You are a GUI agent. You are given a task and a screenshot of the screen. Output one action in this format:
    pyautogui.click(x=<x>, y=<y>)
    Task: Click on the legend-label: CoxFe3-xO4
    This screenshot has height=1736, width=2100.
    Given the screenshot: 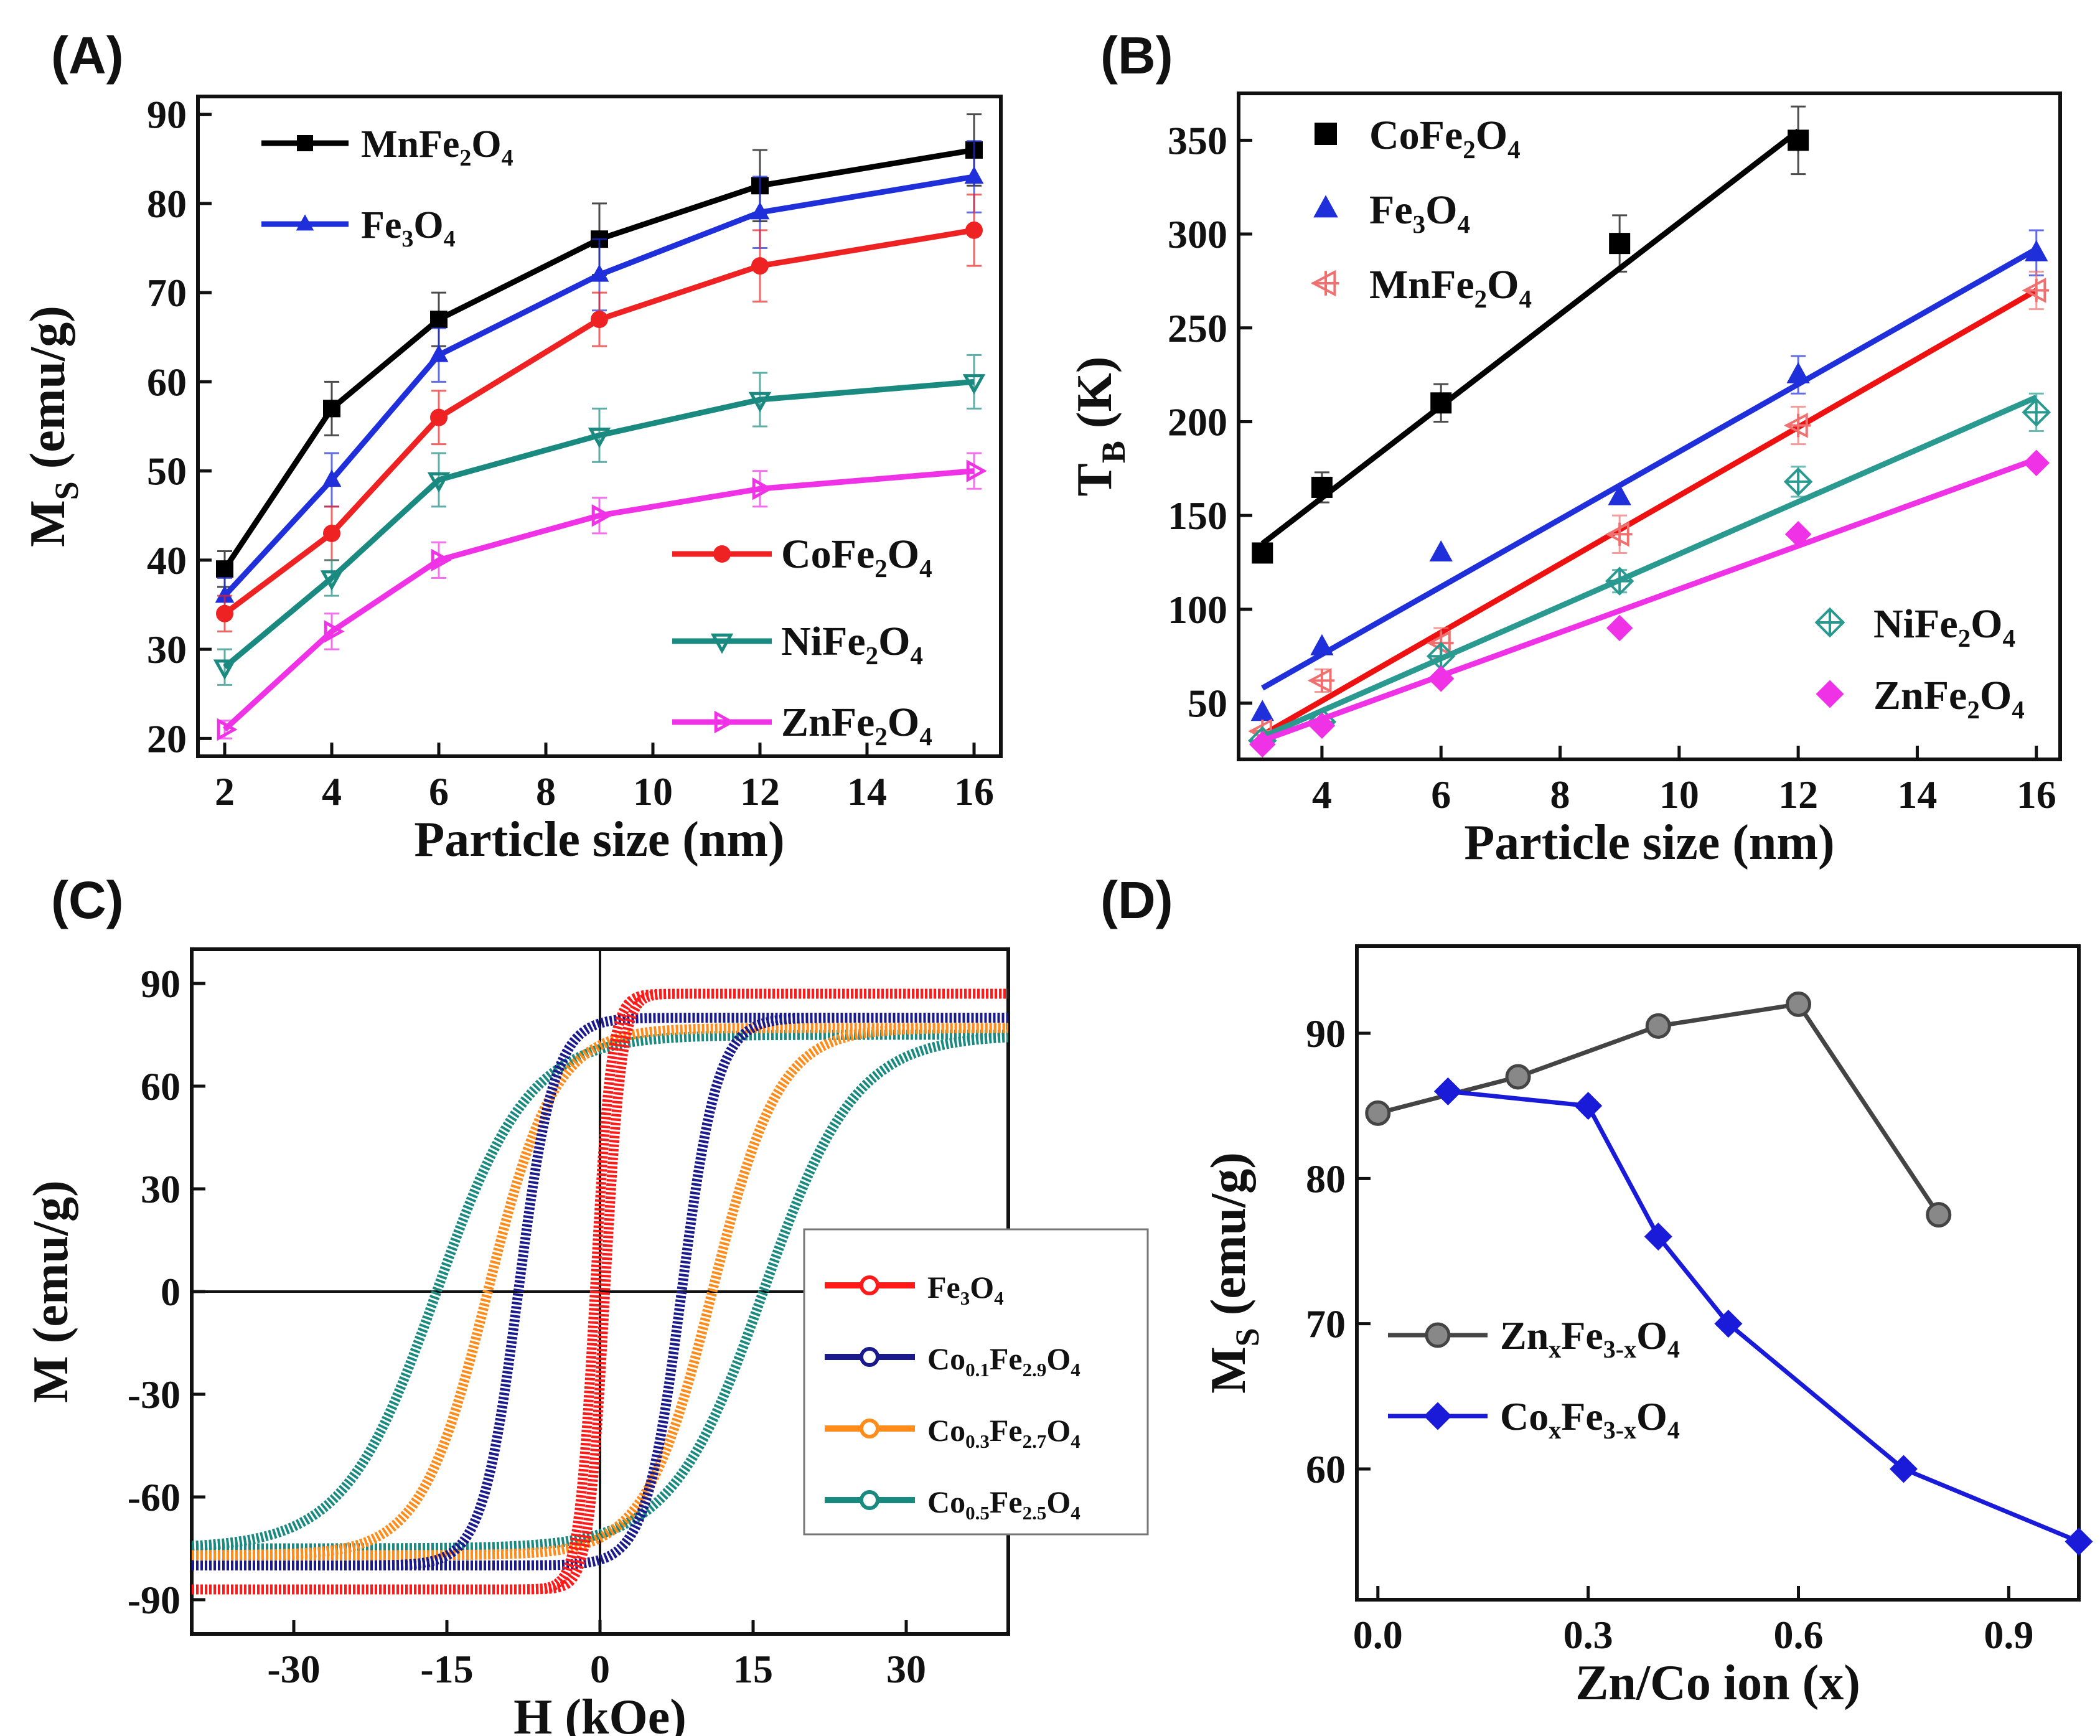 What is the action you would take?
    pyautogui.click(x=1590, y=1419)
    